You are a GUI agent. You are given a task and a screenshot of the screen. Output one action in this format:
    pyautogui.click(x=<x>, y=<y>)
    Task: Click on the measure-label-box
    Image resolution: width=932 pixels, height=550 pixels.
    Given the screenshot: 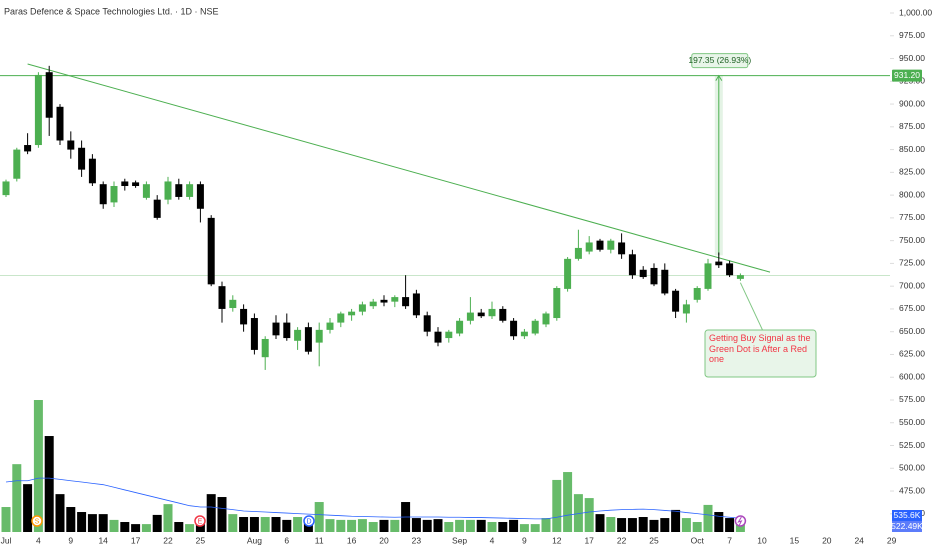 What is the action you would take?
    pyautogui.click(x=720, y=61)
    